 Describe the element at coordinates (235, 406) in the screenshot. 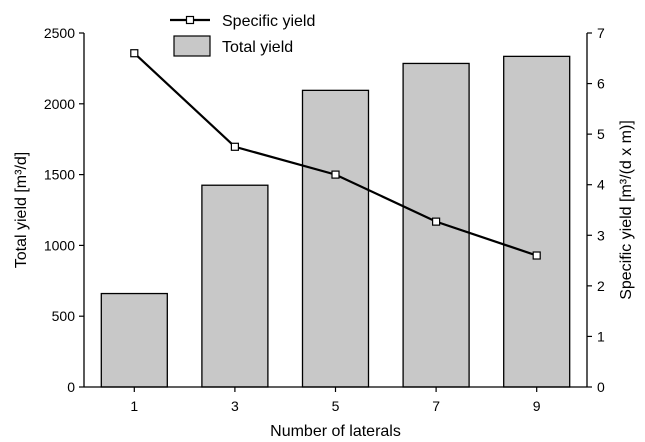

I see `x-tick-label: 3` at that location.